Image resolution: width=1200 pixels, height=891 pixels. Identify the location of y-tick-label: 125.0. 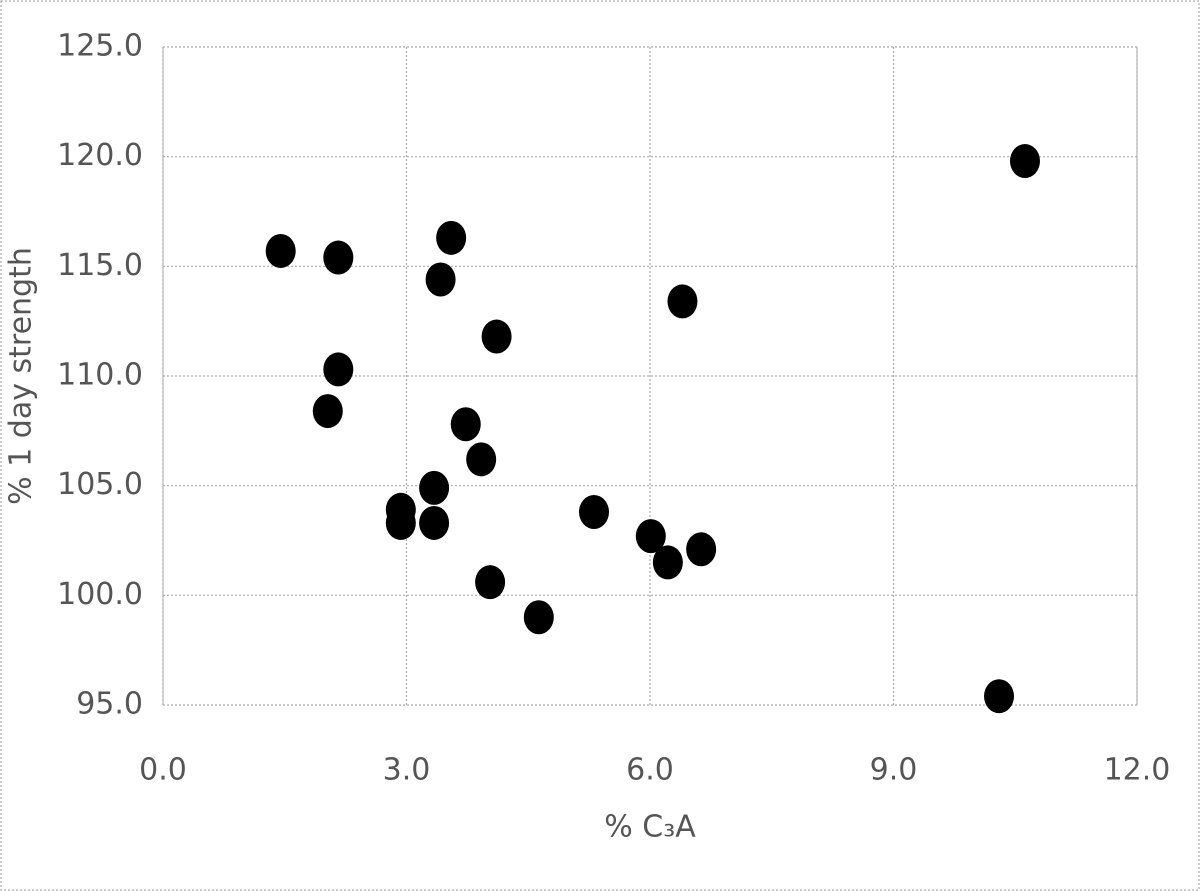
(100, 46).